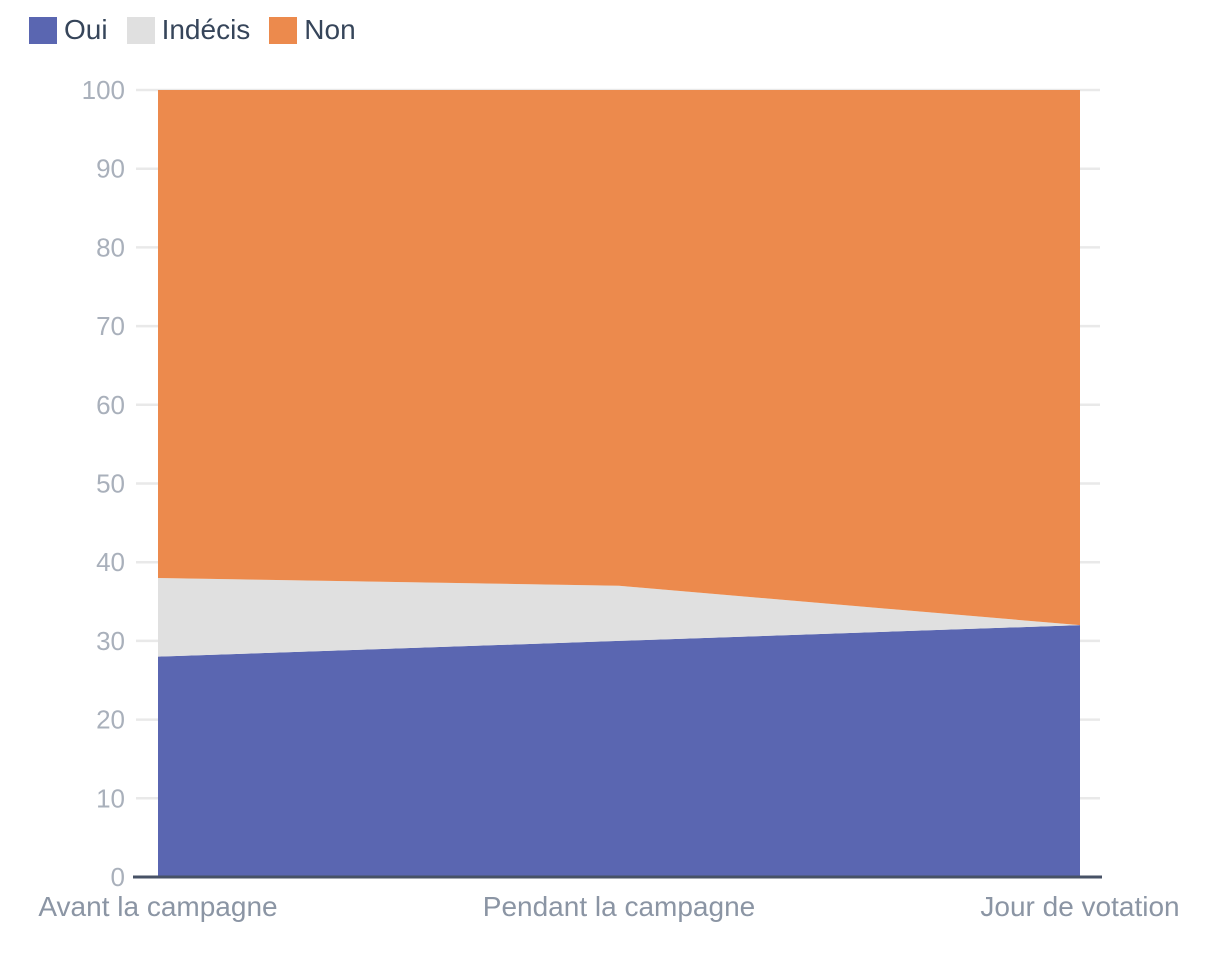 The image size is (1220, 974). I want to click on y-tick-label-50: 50, so click(110, 484).